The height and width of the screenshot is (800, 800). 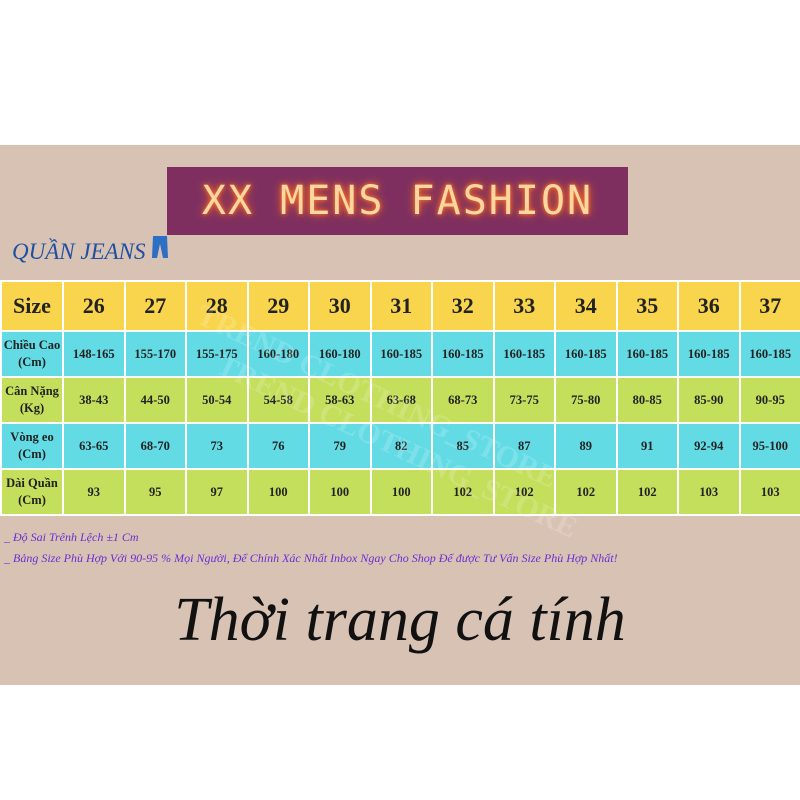 I want to click on banner-title: XX MENS FASHION, so click(x=397, y=201).